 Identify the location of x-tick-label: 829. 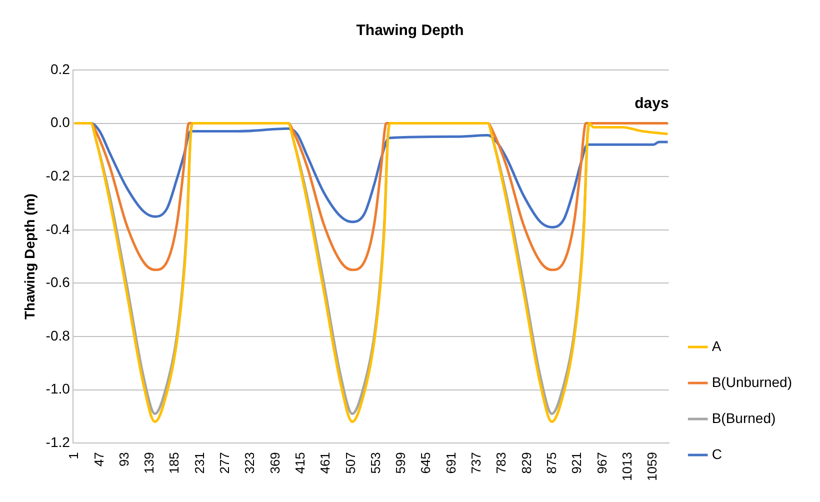
(526, 463).